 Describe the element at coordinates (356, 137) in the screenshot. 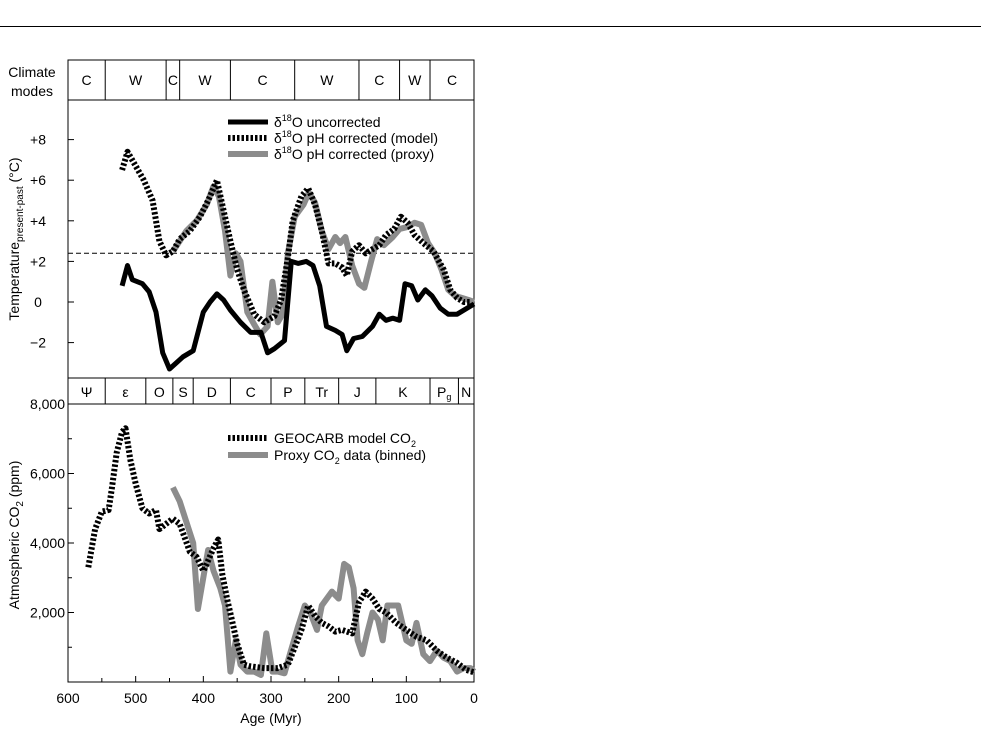

I see `legend-label-model: δ18O pH corrected (model)` at that location.